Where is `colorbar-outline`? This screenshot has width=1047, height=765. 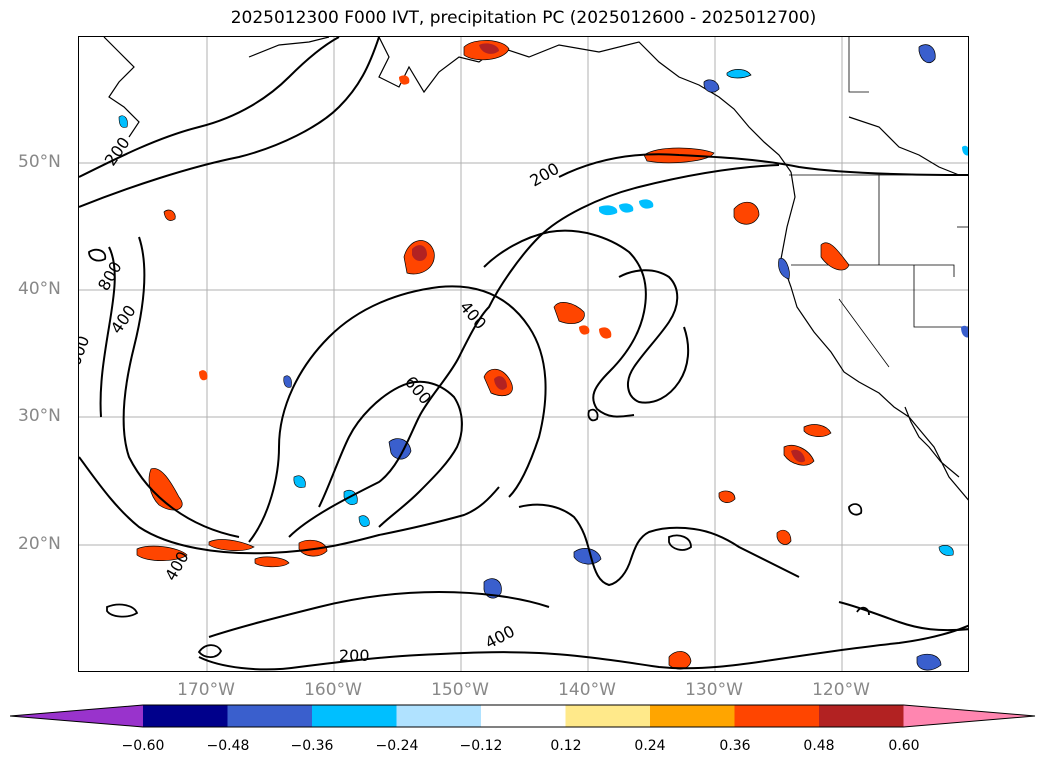 colorbar-outline is located at coordinates (523, 716).